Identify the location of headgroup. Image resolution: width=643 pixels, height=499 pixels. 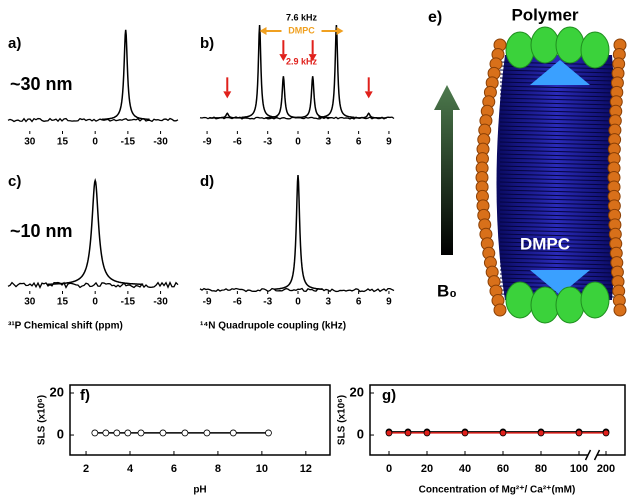
(560, 72).